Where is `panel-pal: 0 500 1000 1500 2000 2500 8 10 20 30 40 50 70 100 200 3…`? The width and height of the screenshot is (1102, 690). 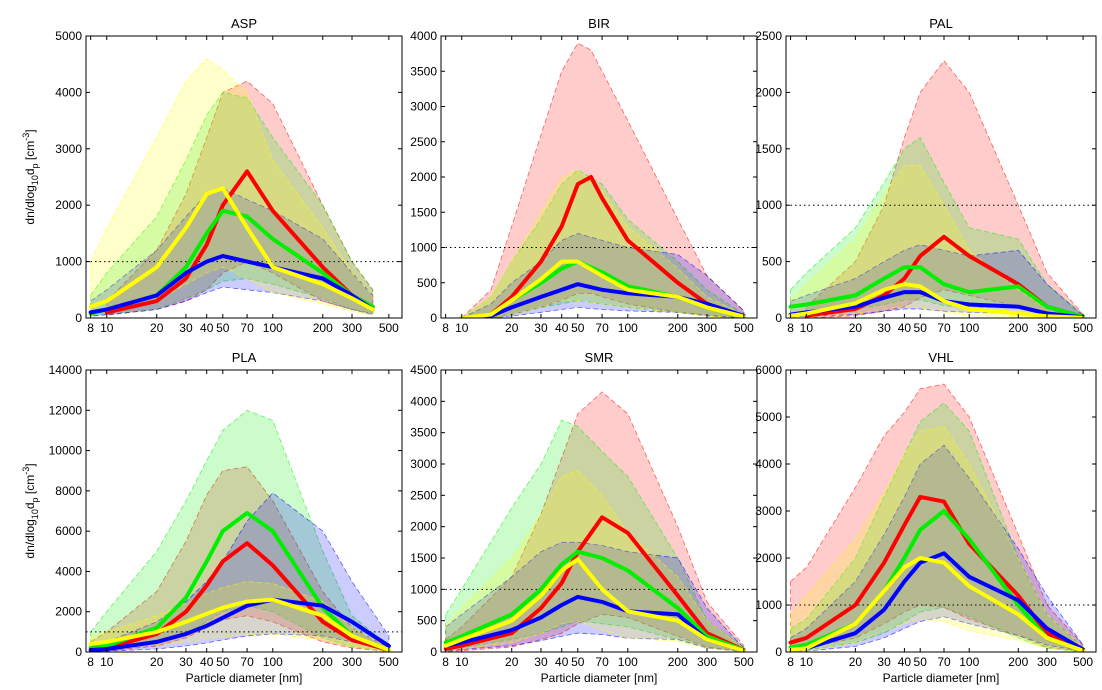
panel-pal: 0 500 1000 1500 2000 2500 8 10 20 30 40 50 70 100 200 3… is located at coordinates (926, 175).